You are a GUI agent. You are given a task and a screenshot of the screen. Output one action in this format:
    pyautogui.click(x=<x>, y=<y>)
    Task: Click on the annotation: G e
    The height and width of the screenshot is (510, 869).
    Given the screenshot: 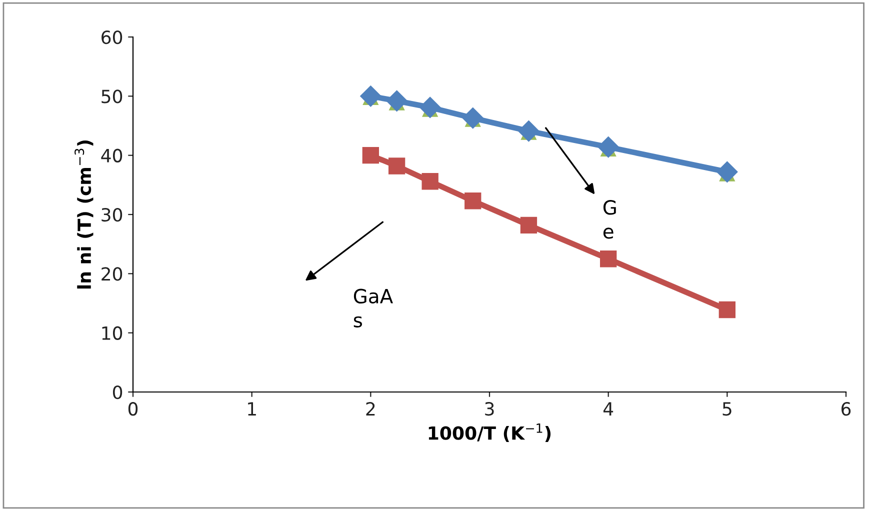 What is the action you would take?
    pyautogui.click(x=609, y=219)
    